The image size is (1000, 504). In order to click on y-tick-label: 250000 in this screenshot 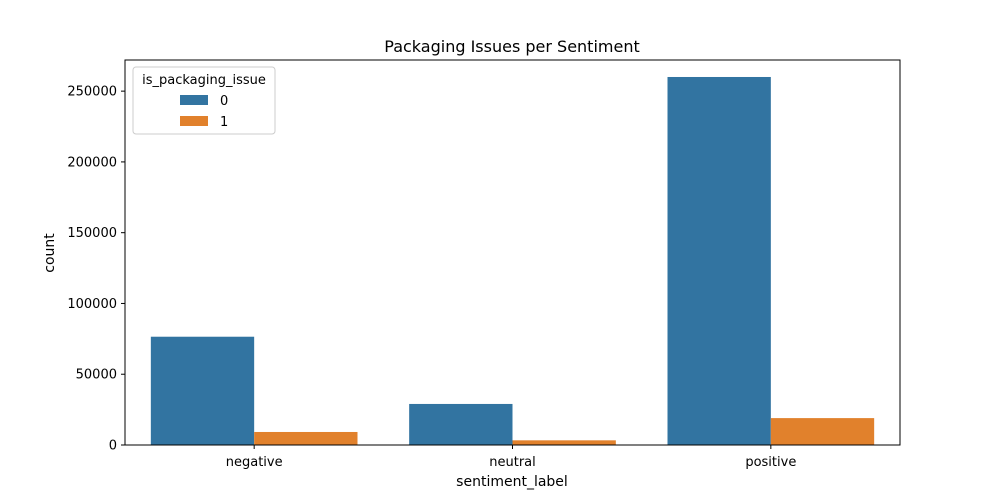, I will do `click(92, 92)`.